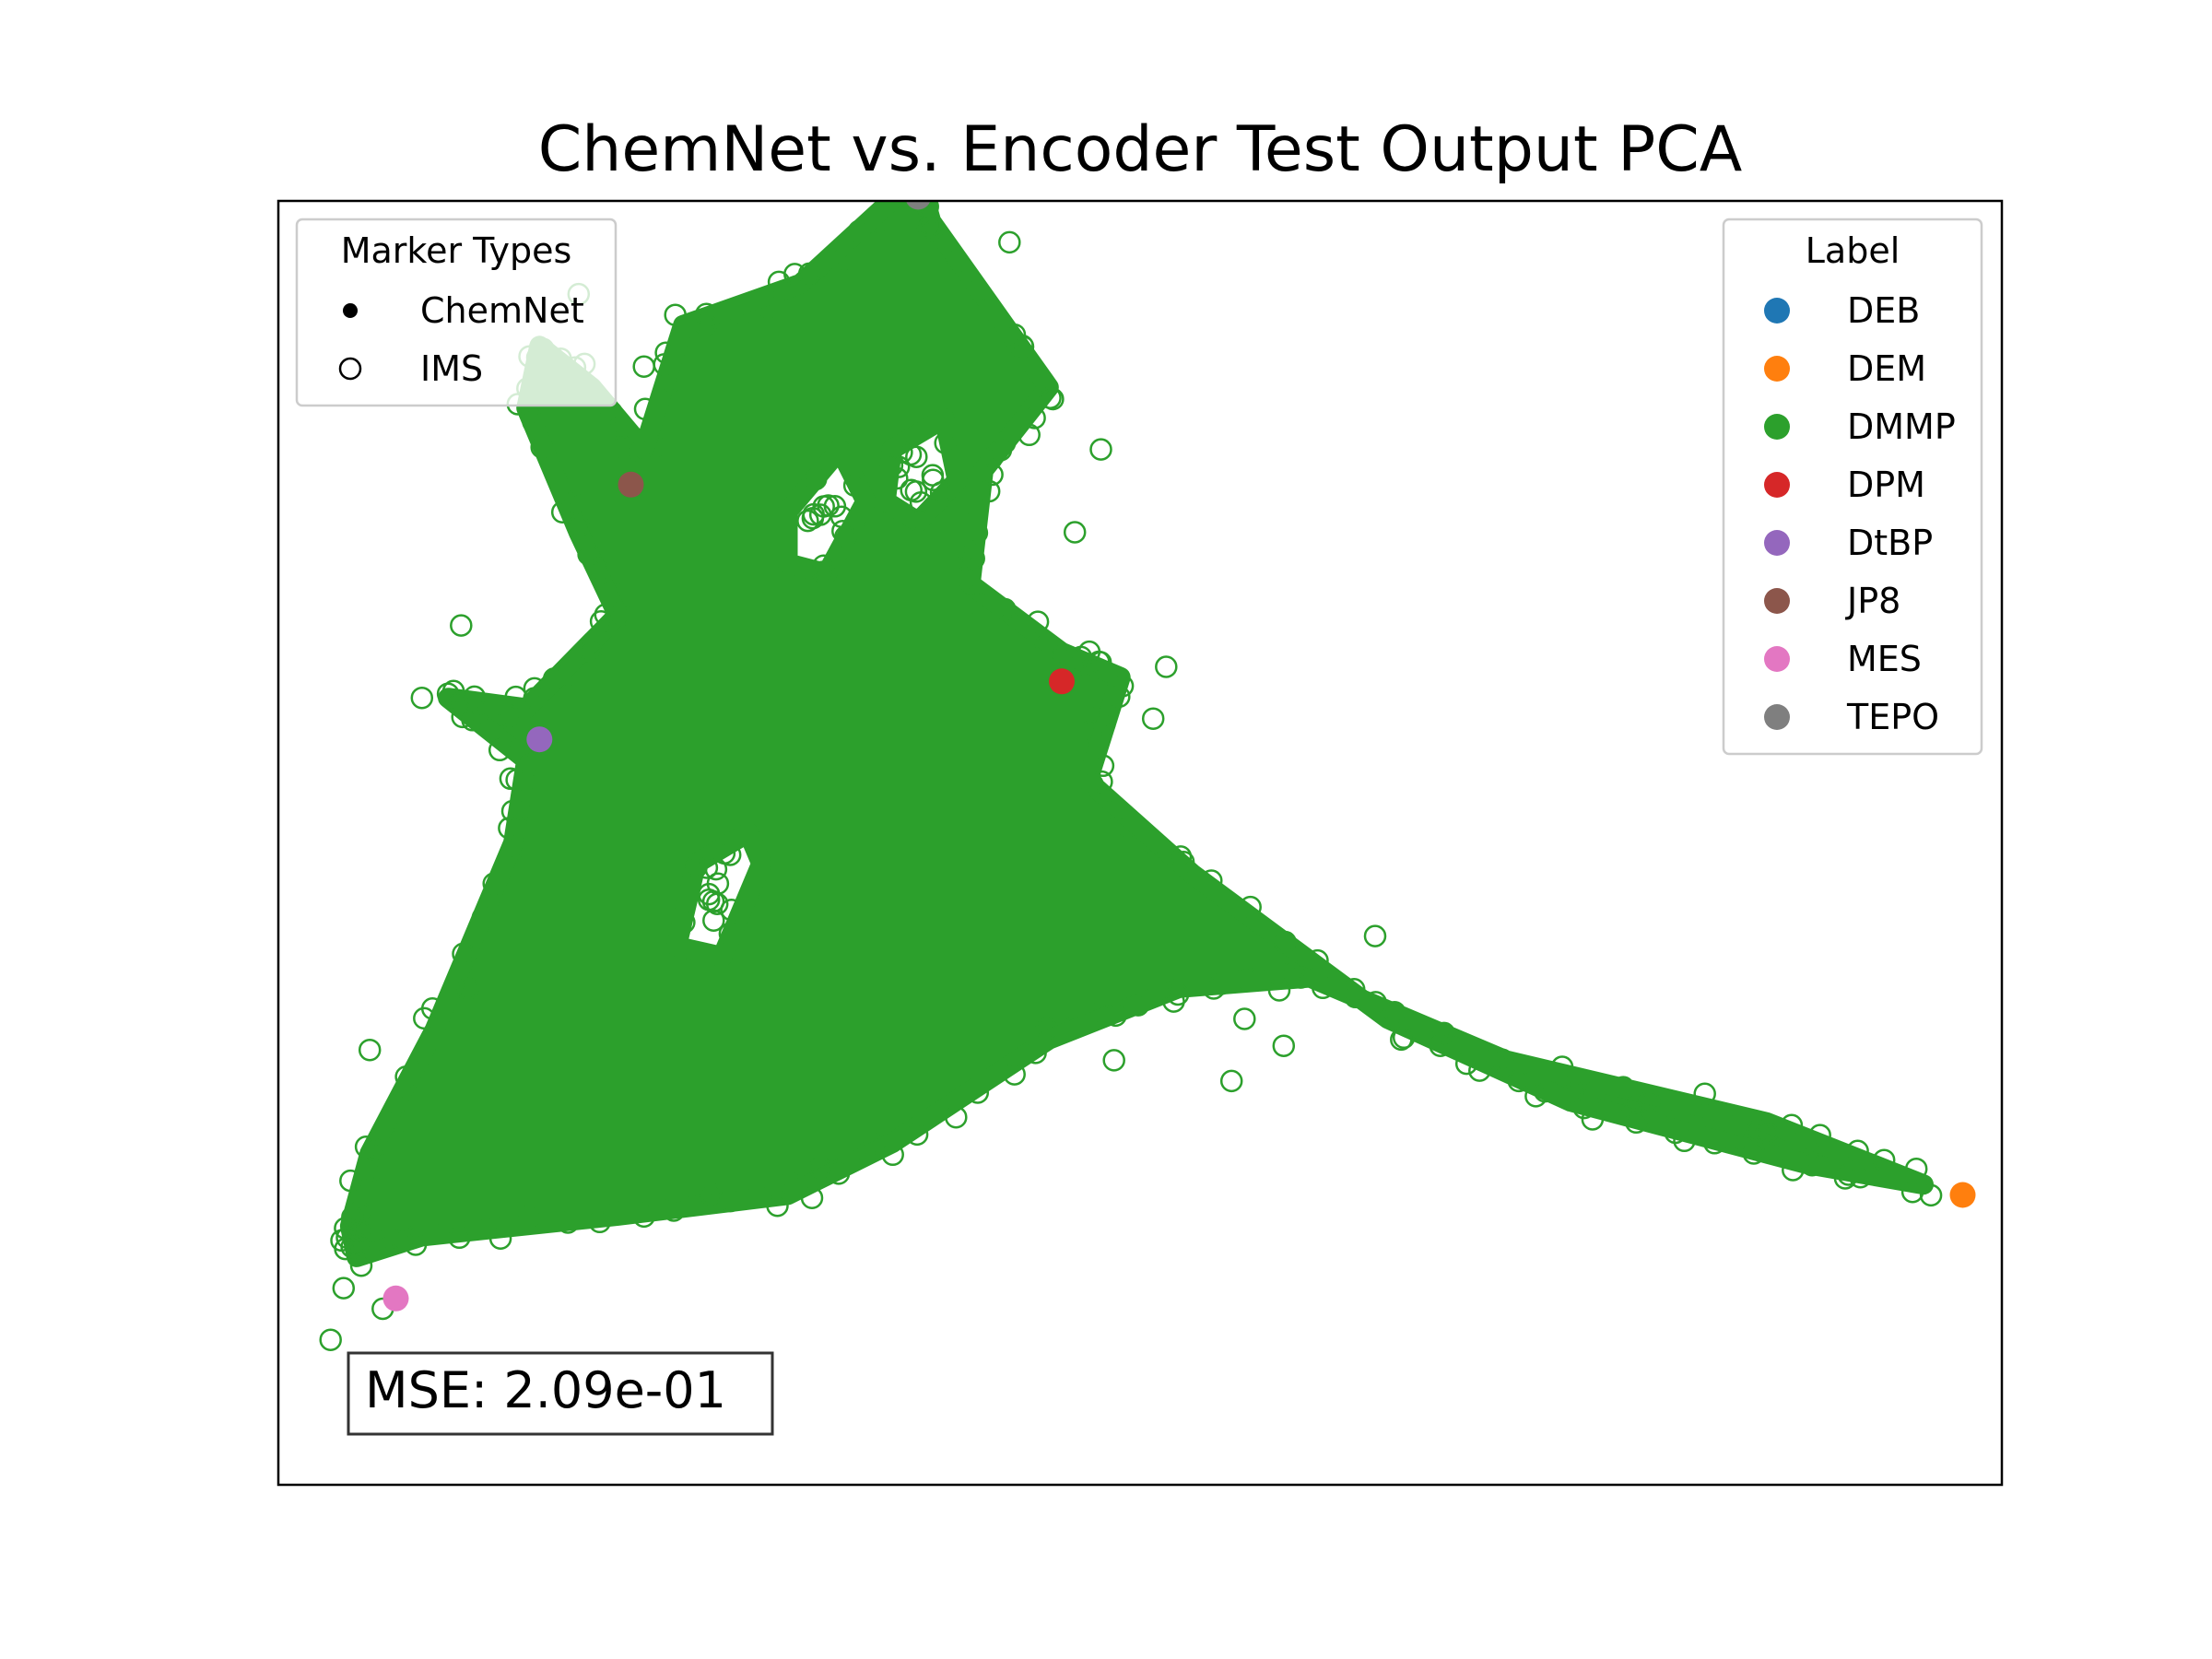 Image resolution: width=2212 pixels, height=1659 pixels. What do you see at coordinates (1852, 487) in the screenshot?
I see `label-legend-box` at bounding box center [1852, 487].